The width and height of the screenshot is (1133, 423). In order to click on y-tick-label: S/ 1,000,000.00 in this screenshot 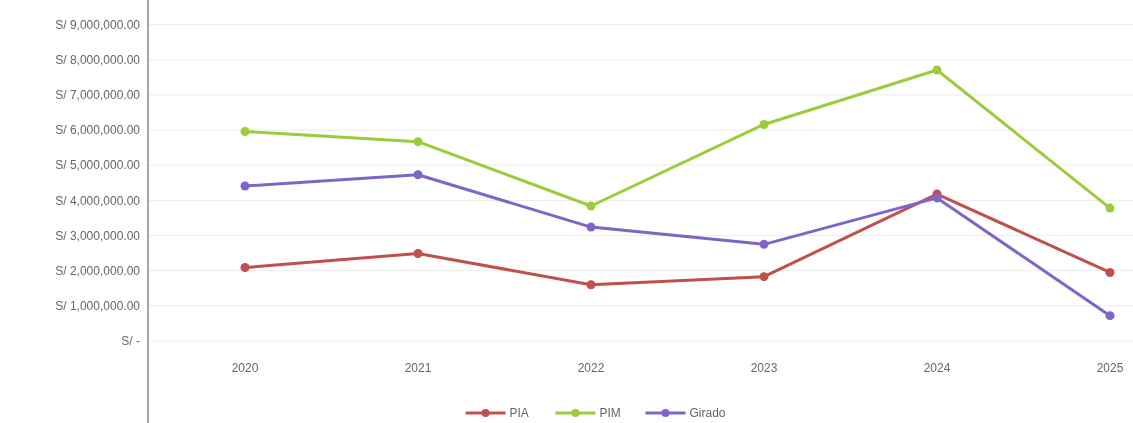, I will do `click(98, 306)`.